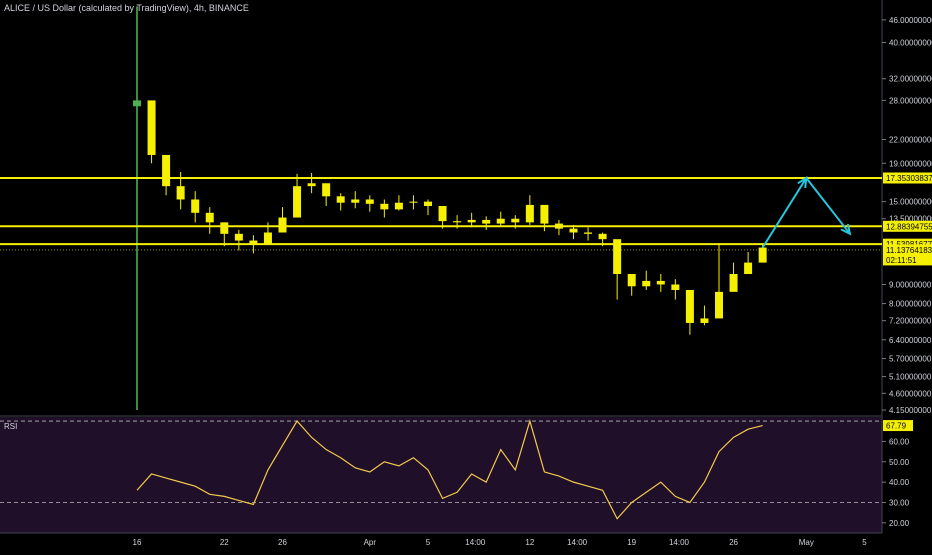 The height and width of the screenshot is (555, 932). I want to click on price-tick-label: 5.70000000, so click(910, 359).